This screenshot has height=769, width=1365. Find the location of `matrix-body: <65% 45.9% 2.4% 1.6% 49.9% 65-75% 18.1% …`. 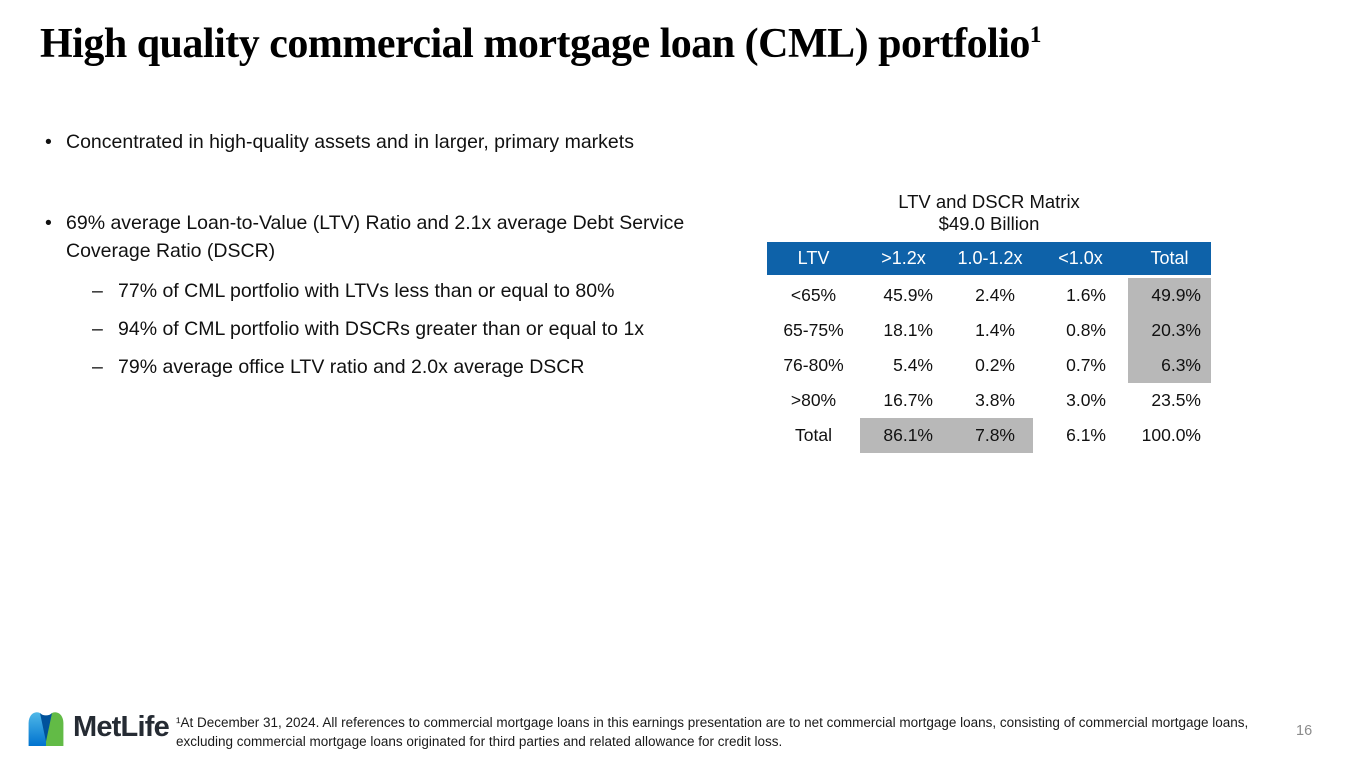

matrix-body: <65% 45.9% 2.4% 1.6% 49.9% 65-75% 18.1% … is located at coordinates (989, 365).